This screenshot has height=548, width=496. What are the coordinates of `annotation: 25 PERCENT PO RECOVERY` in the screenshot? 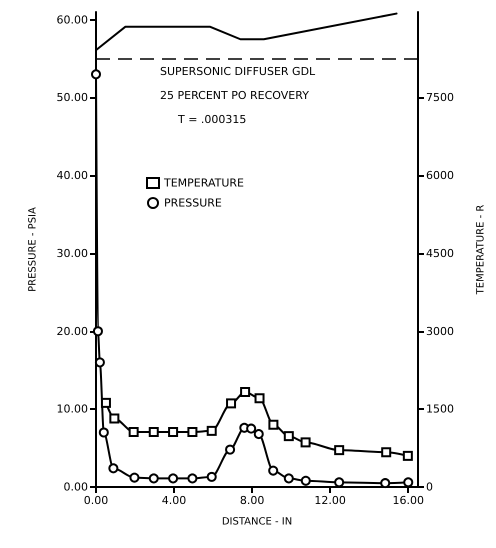 It's located at (235, 95).